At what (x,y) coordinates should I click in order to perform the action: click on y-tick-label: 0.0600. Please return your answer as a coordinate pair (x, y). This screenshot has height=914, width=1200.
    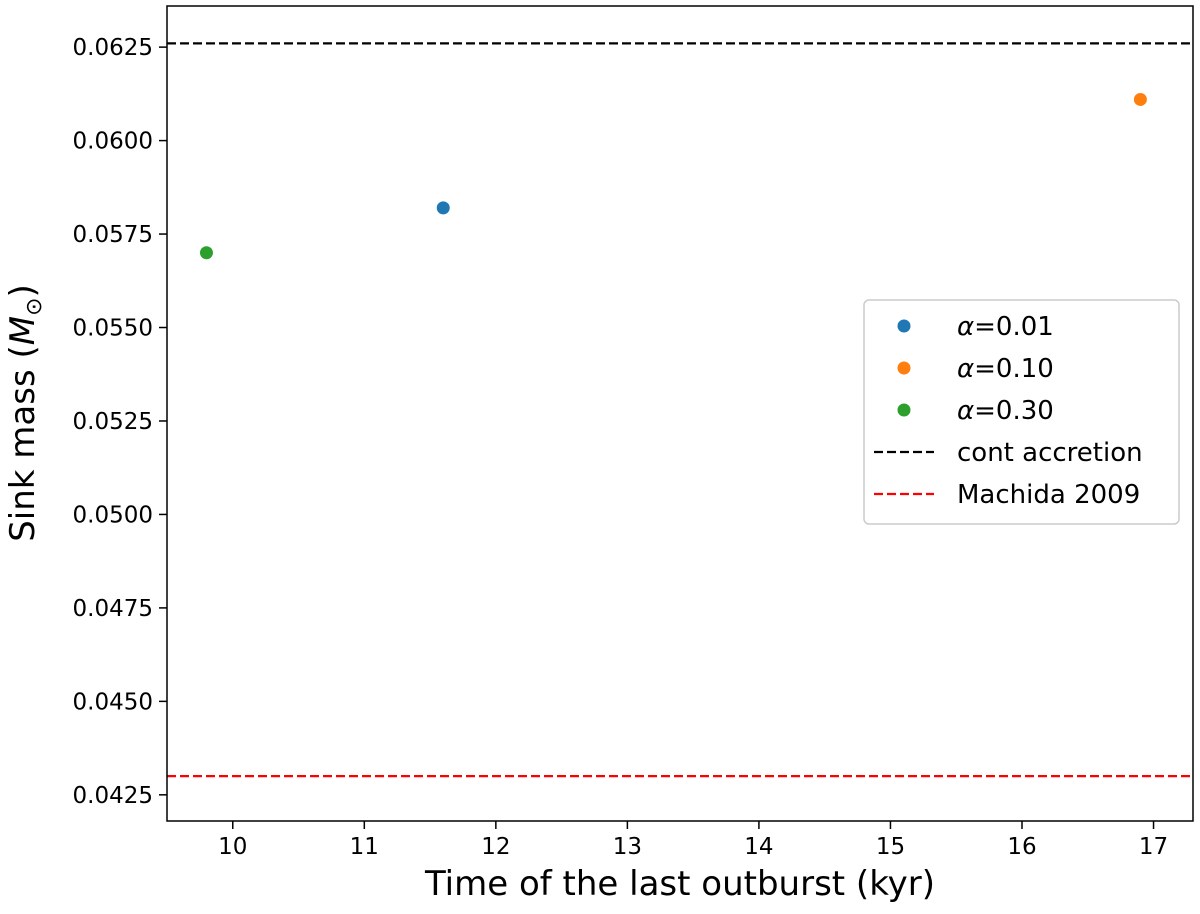
    Looking at the image, I should click on (113, 142).